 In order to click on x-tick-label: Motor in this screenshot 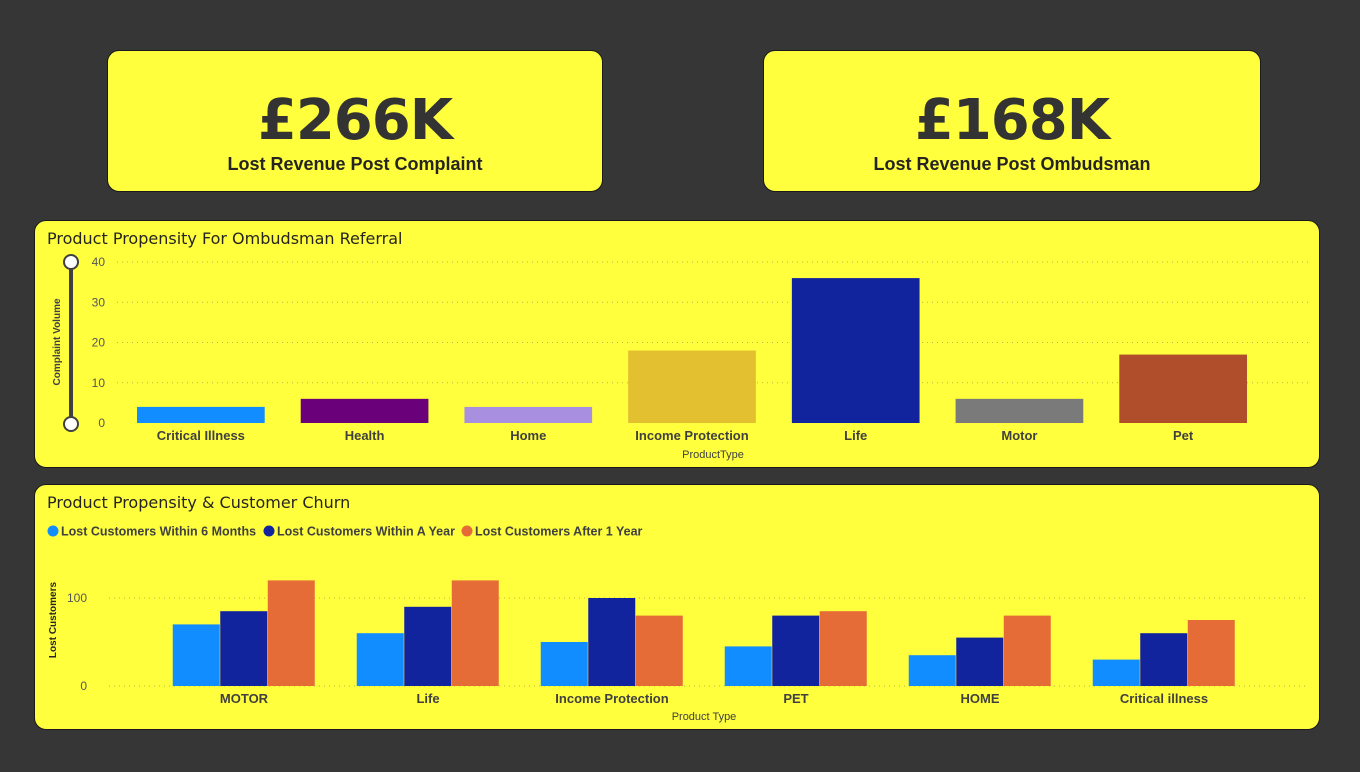, I will do `click(1019, 435)`.